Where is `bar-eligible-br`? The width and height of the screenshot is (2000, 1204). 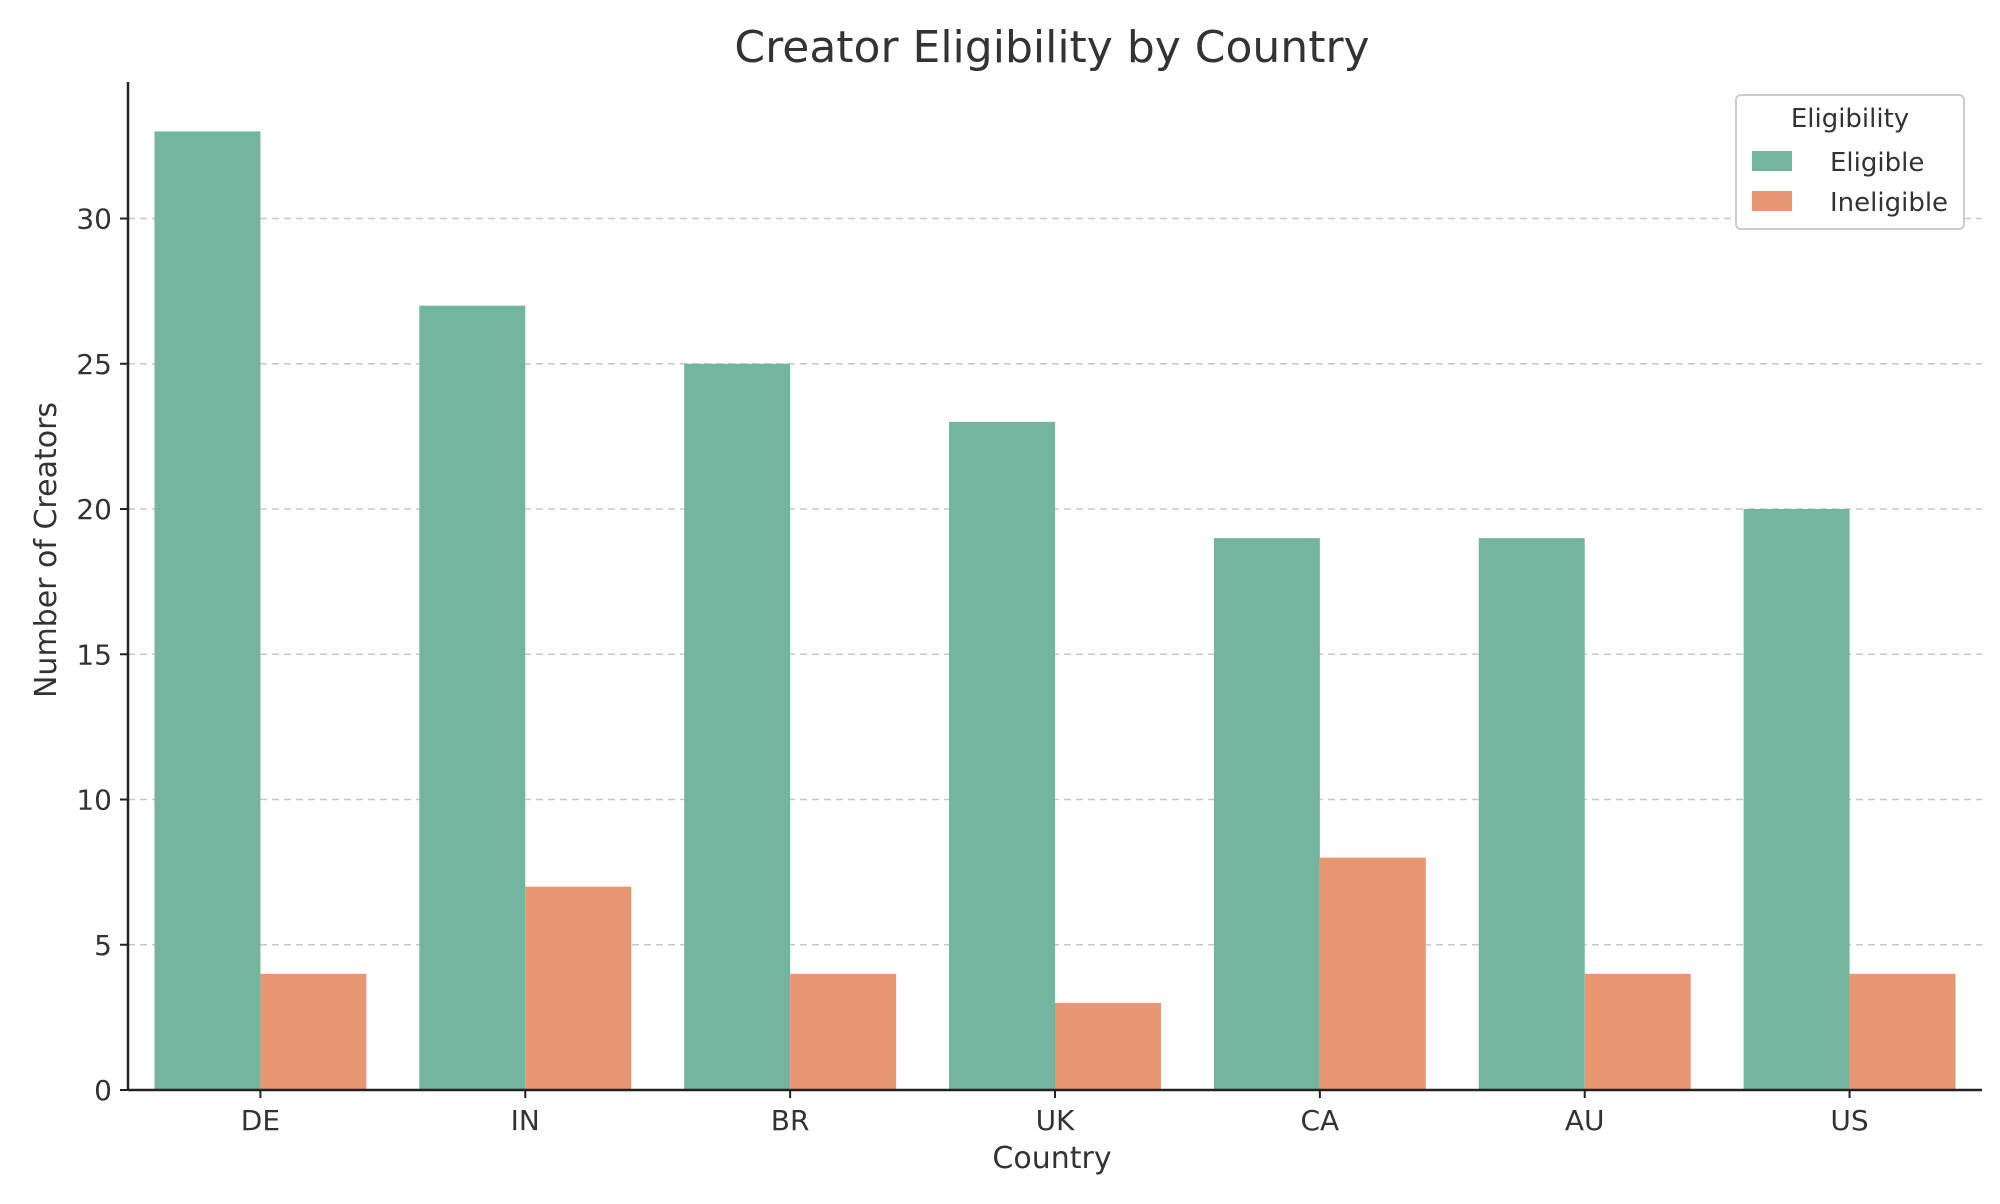 bar-eligible-br is located at coordinates (737, 726).